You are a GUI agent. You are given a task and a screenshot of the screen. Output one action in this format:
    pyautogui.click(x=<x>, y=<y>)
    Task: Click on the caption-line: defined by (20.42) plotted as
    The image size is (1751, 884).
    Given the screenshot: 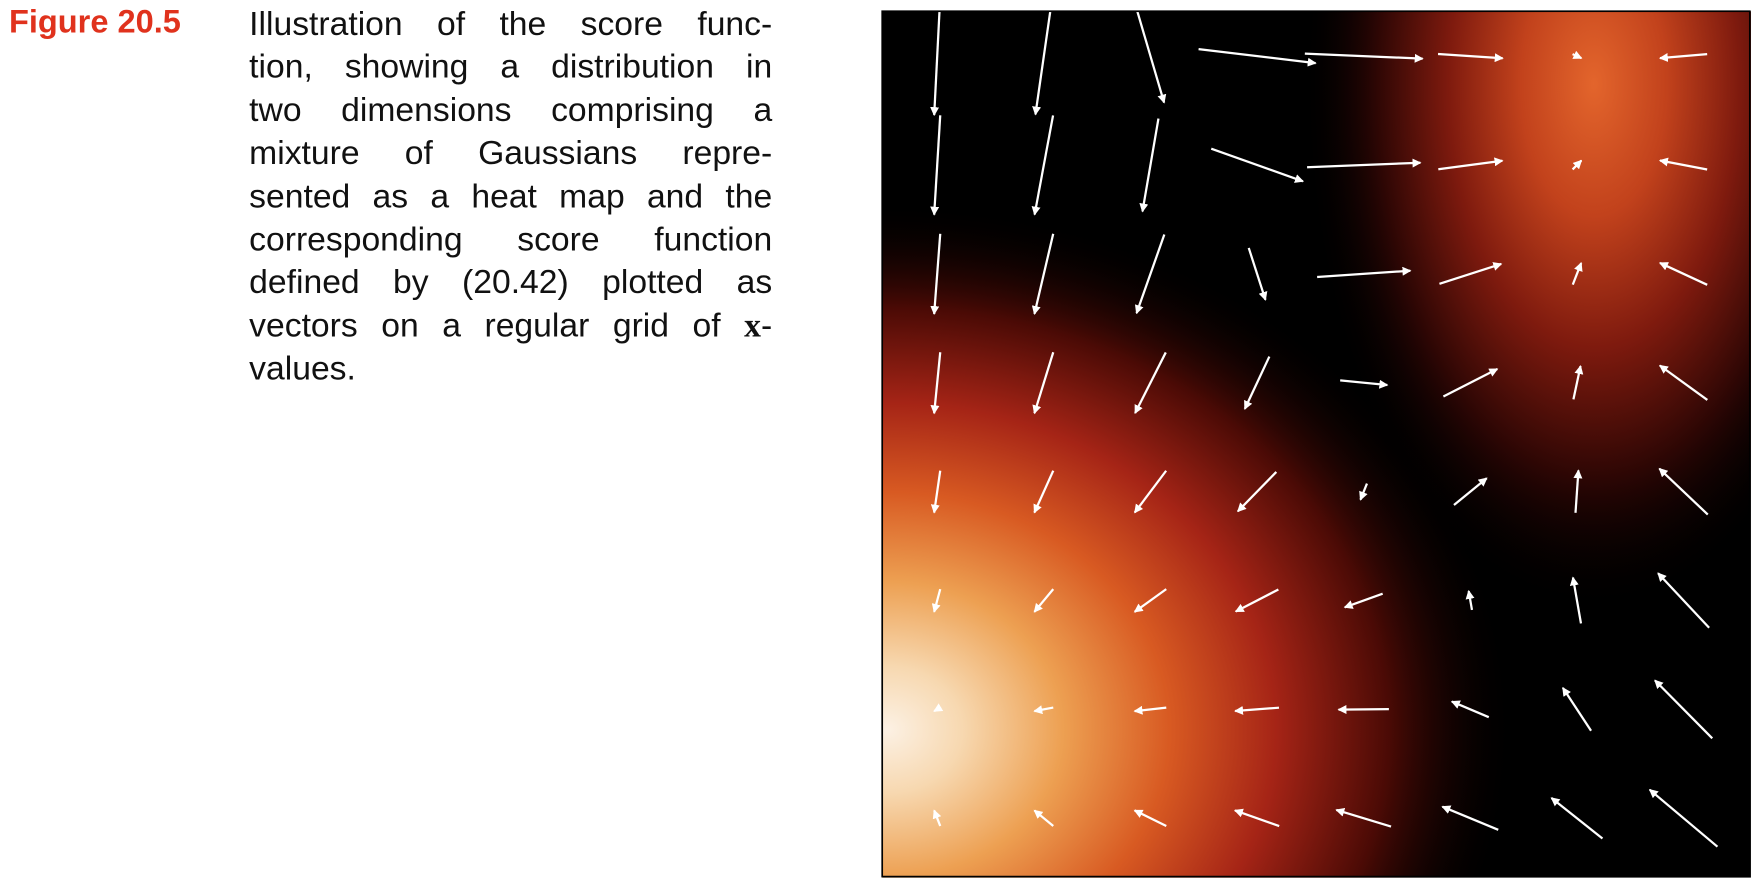 What is the action you would take?
    pyautogui.click(x=511, y=283)
    